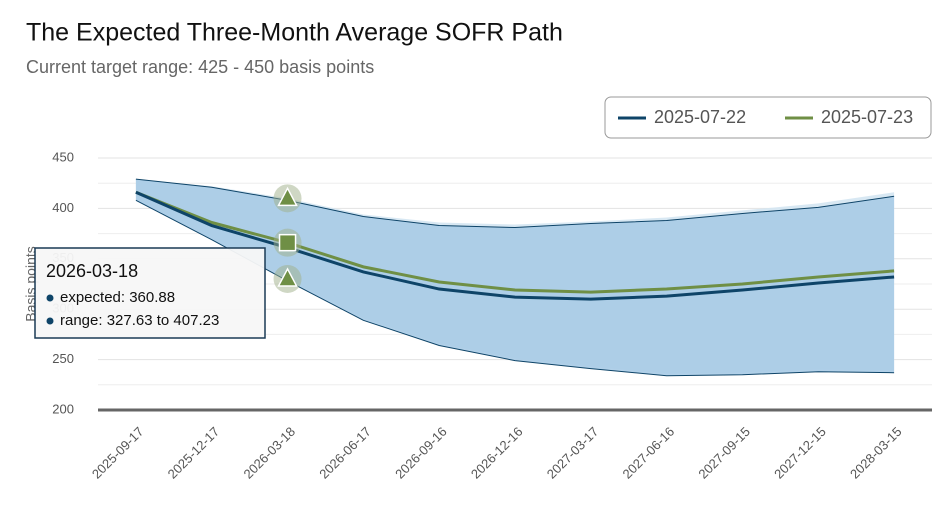  Describe the element at coordinates (139, 320) in the screenshot. I see `tooltip-line: range: 327.63 to 407.23` at that location.